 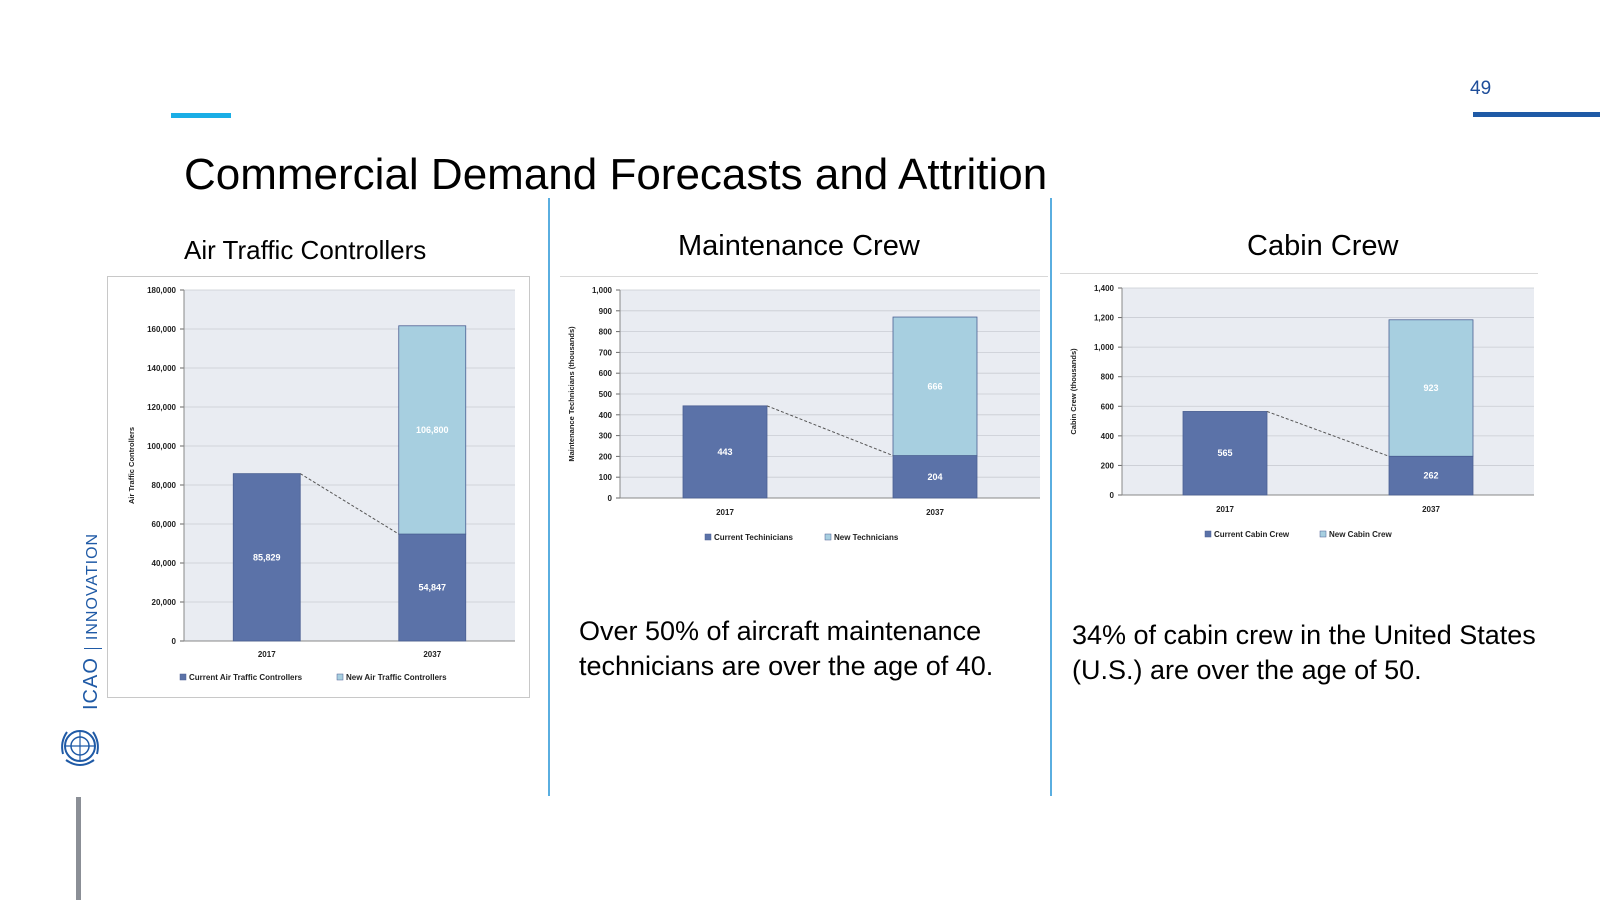 What do you see at coordinates (164, 485) in the screenshot?
I see `y-tick-label: 80,000` at bounding box center [164, 485].